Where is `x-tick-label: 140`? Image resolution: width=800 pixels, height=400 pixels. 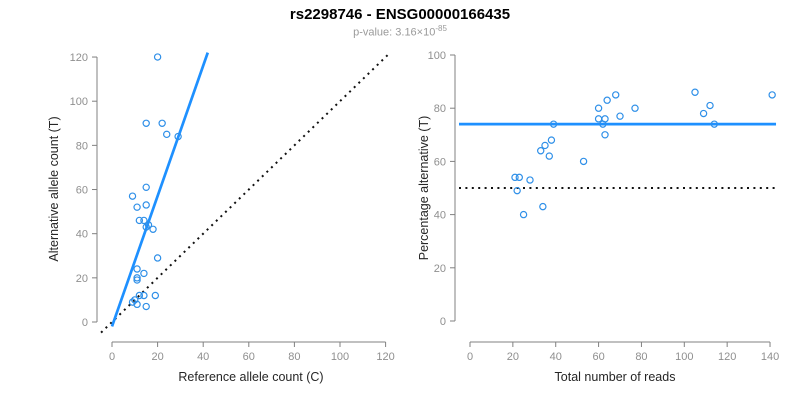 x-tick-label: 140 is located at coordinates (770, 357).